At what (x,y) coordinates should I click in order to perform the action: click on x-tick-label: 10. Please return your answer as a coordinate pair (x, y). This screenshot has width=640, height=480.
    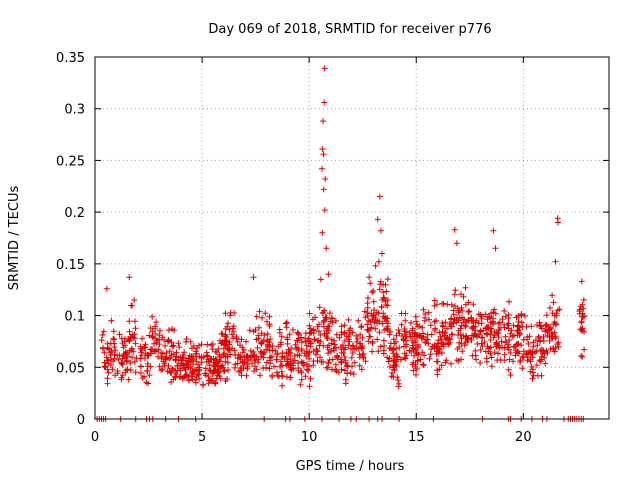
    Looking at the image, I should click on (309, 437).